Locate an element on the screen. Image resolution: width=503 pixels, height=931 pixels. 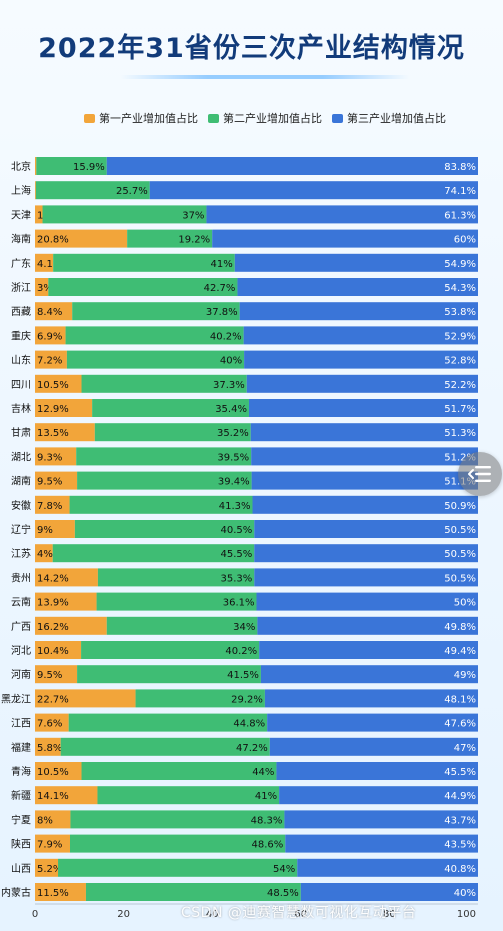
bar-data-label-primary: 9% is located at coordinates (45, 530).